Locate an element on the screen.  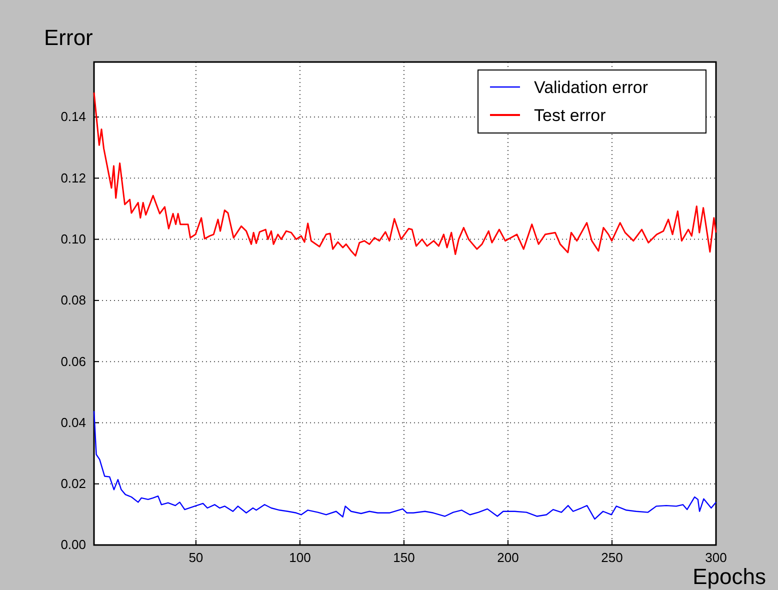
line-series is located at coordinates (405, 465).